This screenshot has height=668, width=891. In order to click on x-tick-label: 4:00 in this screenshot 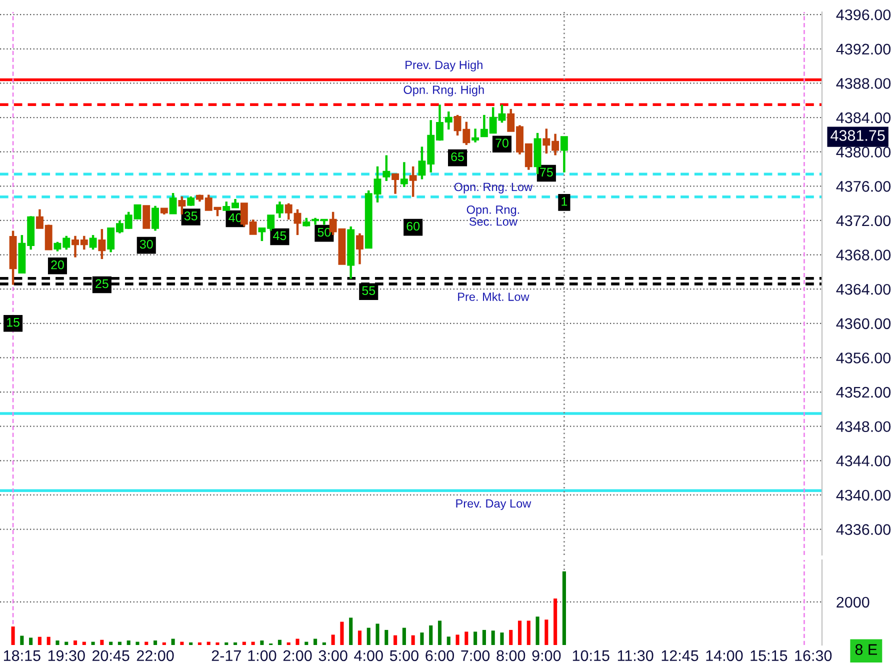, I will do `click(368, 656)`.